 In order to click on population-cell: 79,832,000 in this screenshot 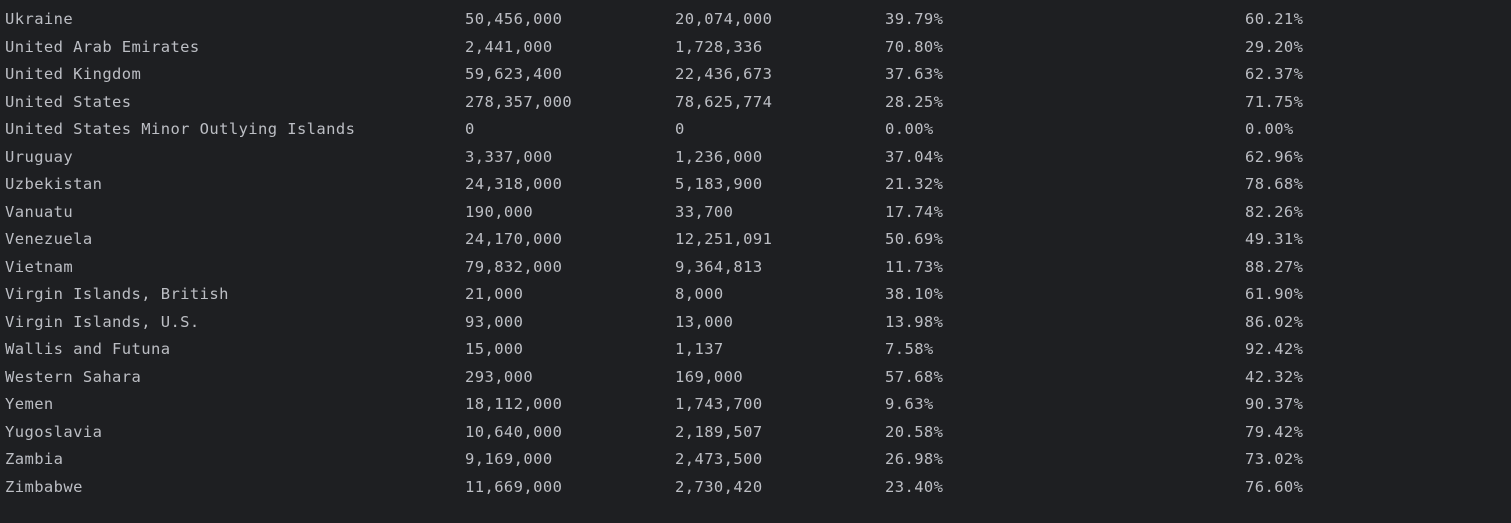, I will do `click(514, 266)`.